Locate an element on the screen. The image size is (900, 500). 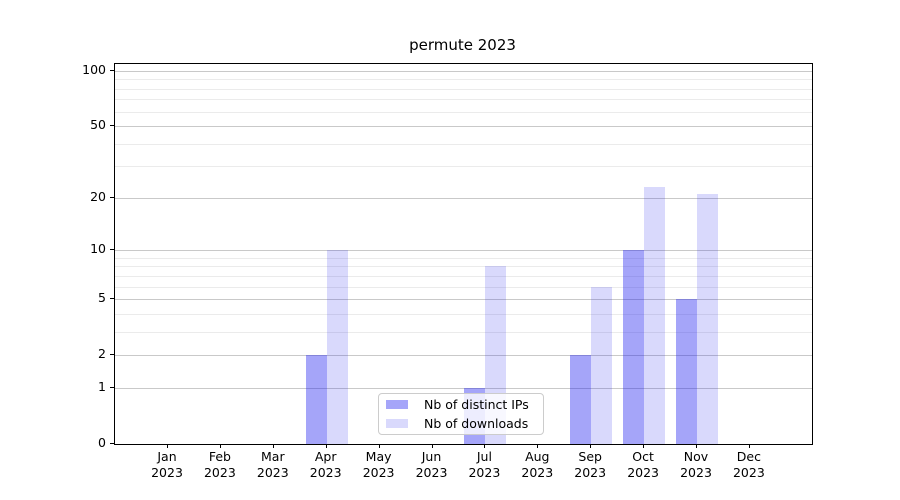
y-tick-label: 20 is located at coordinates (98, 196).